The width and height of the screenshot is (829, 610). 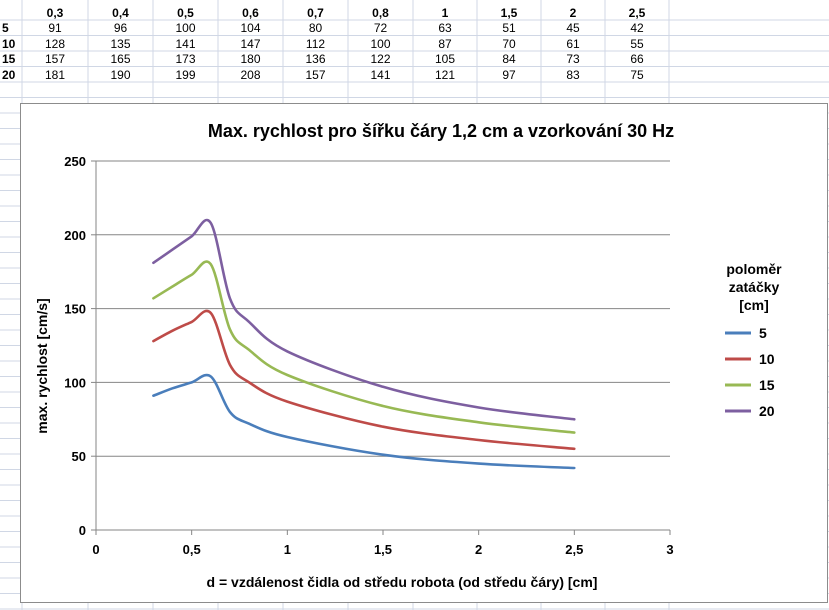 I want to click on x-tick-label: 1, so click(x=287, y=549).